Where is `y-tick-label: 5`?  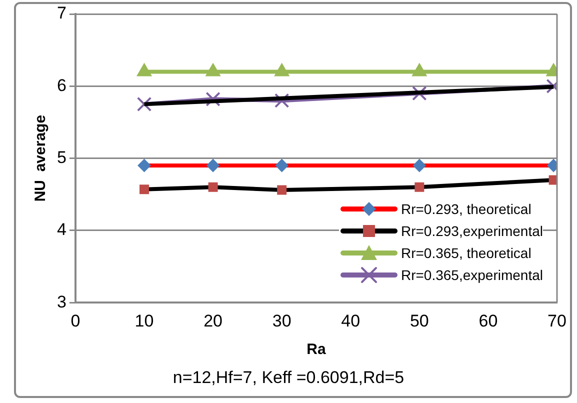
y-tick-label: 5 is located at coordinates (61, 157).